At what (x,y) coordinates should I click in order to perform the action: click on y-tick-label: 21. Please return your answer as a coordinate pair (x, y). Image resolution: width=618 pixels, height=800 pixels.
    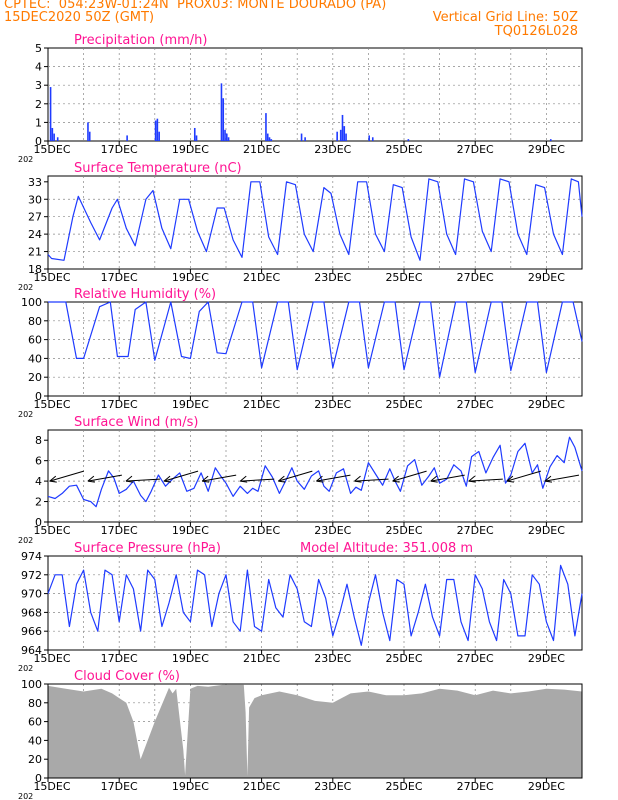
    Looking at the image, I should click on (35, 252).